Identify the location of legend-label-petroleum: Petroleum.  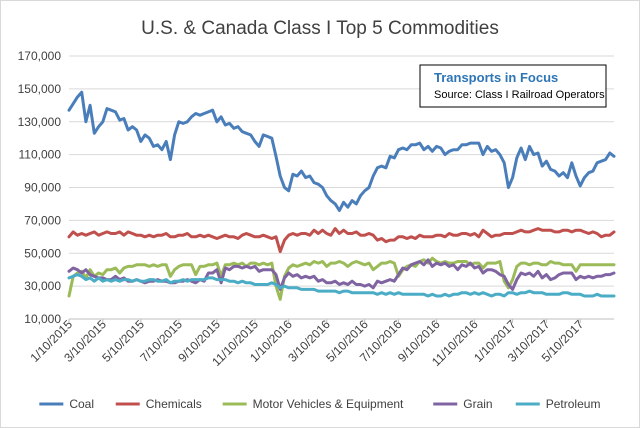
(573, 404).